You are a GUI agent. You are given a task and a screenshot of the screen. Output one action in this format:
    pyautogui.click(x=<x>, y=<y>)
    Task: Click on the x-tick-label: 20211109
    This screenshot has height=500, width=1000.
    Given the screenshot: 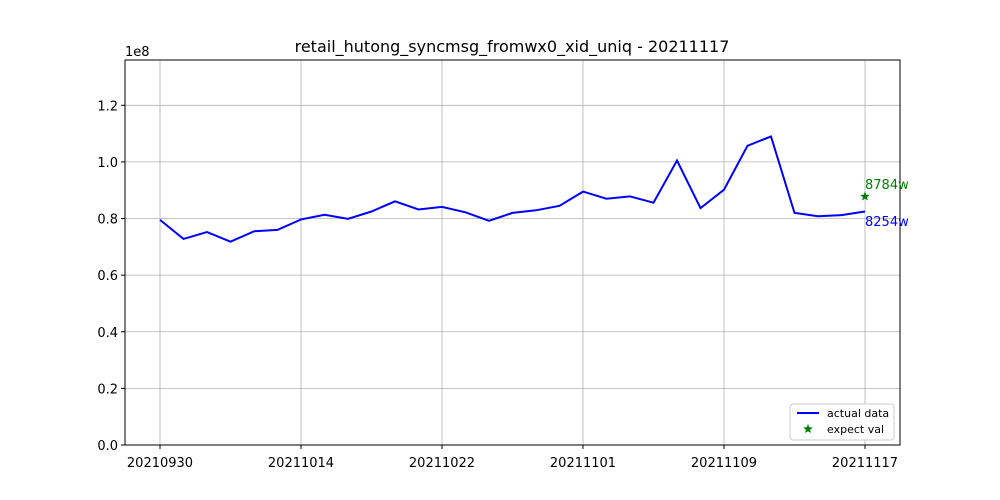 What is the action you would take?
    pyautogui.click(x=724, y=463)
    